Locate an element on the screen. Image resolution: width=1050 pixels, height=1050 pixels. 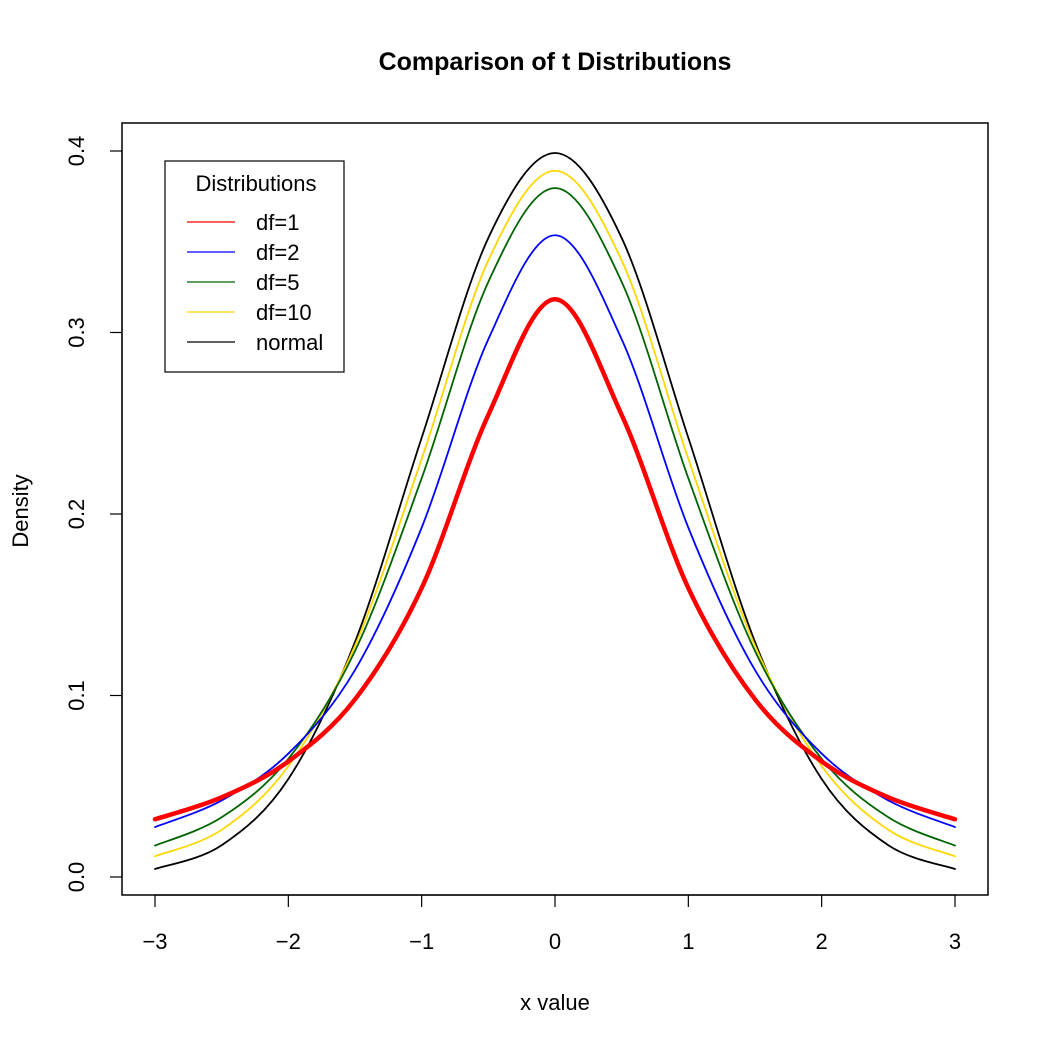
legend-label: df=1 is located at coordinates (277, 222).